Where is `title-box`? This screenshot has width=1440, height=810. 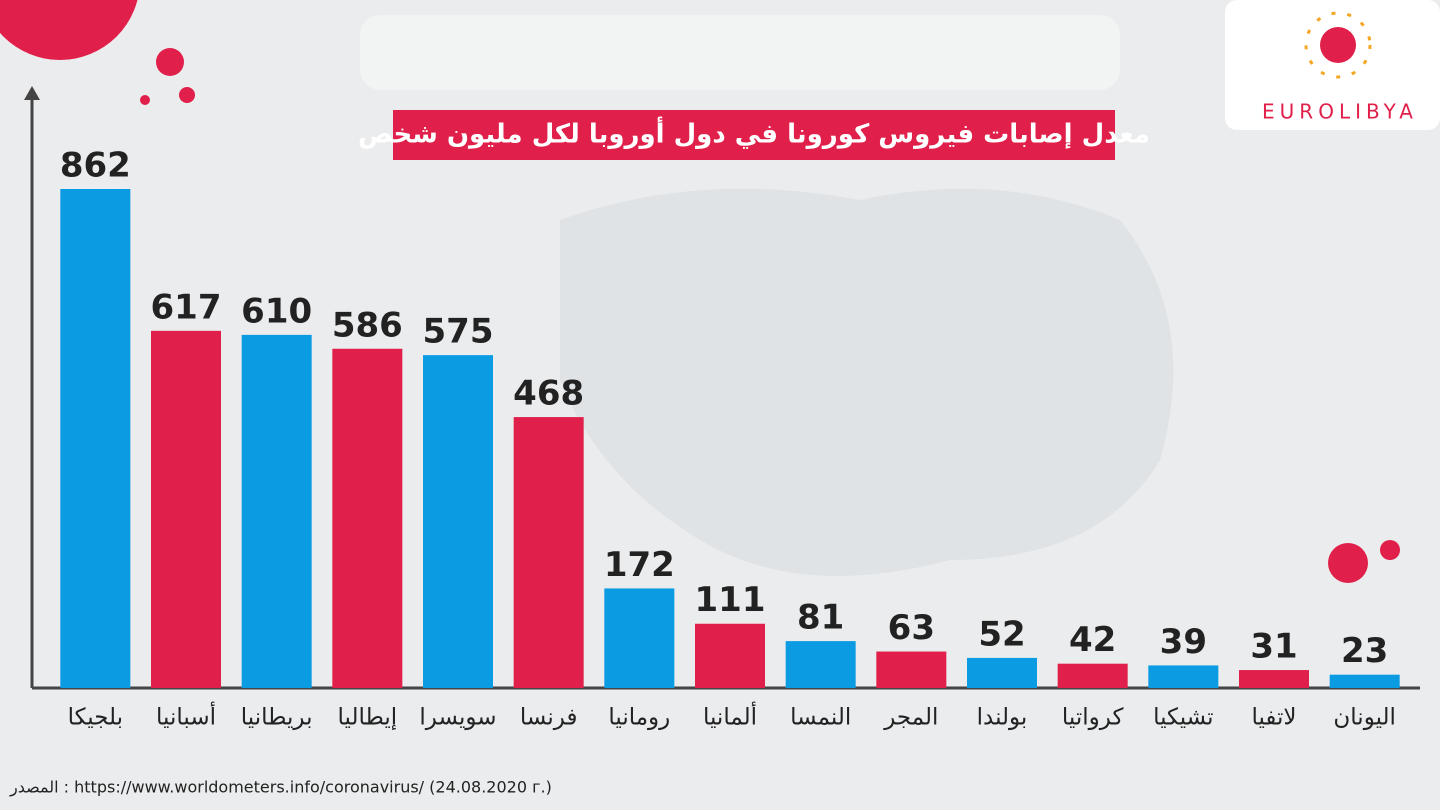
title-box is located at coordinates (754, 135).